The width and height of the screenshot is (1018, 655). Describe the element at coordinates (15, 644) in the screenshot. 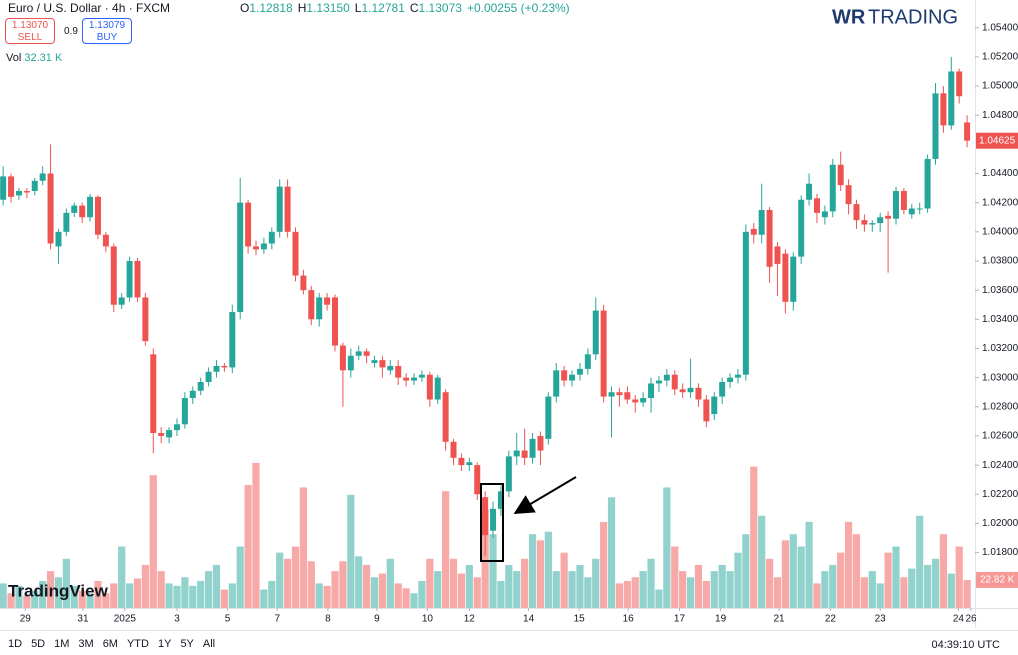

I see `range-button: 1D` at that location.